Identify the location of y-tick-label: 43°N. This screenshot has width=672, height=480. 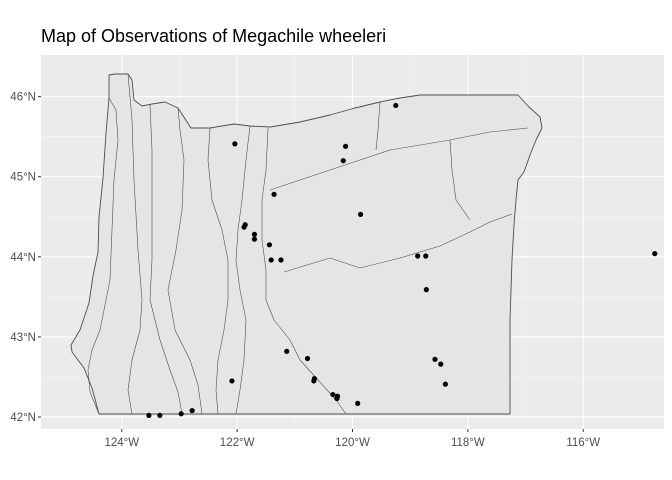
(23, 338).